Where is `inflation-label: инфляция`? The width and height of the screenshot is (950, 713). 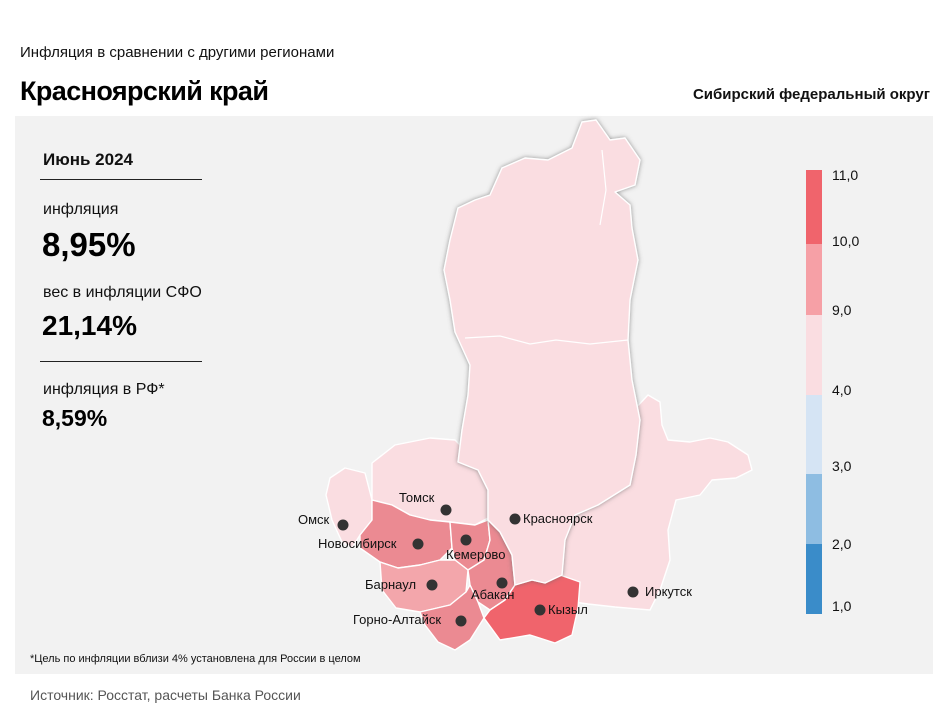
inflation-label: инфляция is located at coordinates (81, 209).